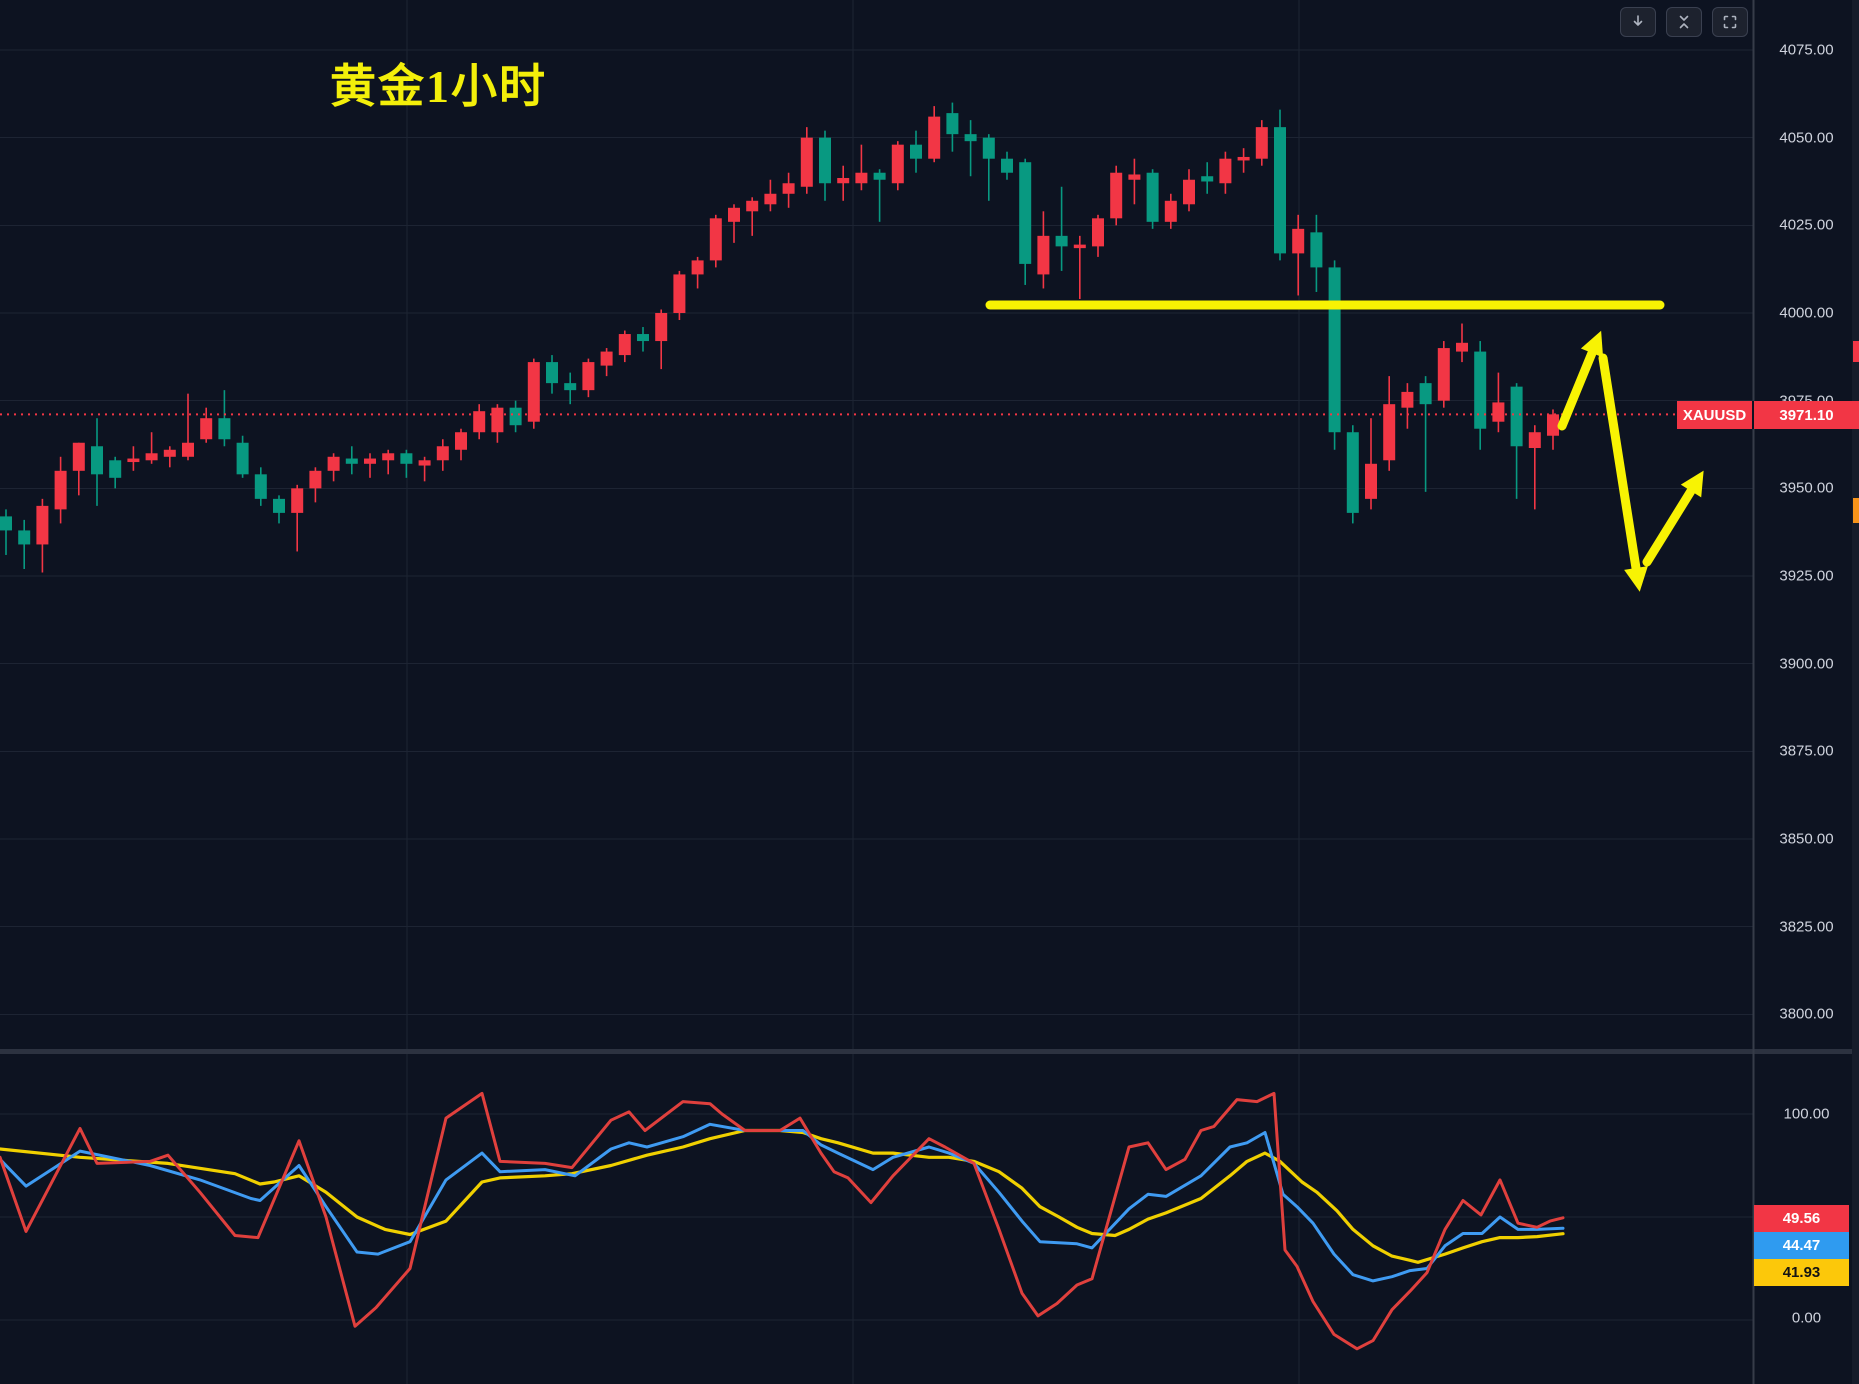  Describe the element at coordinates (1806, 1114) in the screenshot. I see `indicator-axis-label: 100.00` at that location.